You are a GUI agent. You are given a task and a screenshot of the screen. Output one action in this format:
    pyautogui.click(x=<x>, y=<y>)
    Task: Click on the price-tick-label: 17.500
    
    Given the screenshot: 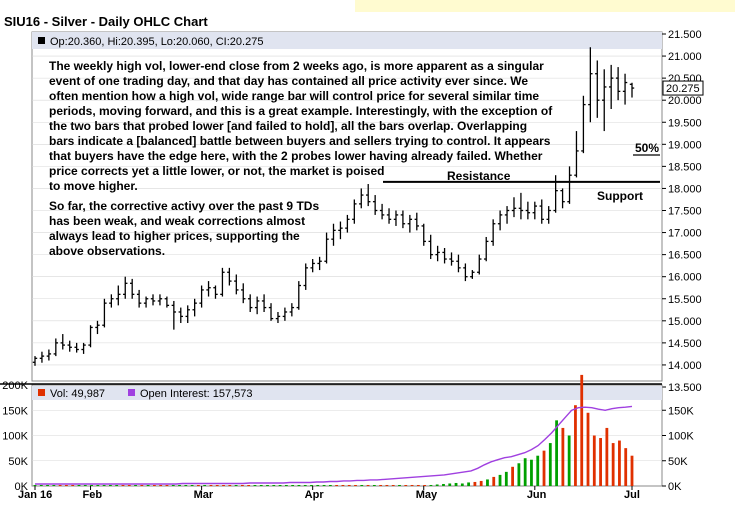 What is the action you would take?
    pyautogui.click(x=685, y=212)
    